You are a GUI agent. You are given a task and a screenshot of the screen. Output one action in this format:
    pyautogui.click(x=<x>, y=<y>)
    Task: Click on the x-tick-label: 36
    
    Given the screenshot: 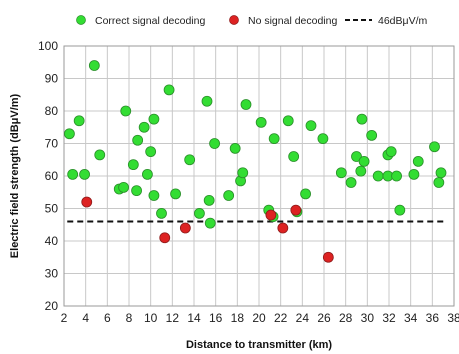 What is the action you would take?
    pyautogui.click(x=433, y=318)
    